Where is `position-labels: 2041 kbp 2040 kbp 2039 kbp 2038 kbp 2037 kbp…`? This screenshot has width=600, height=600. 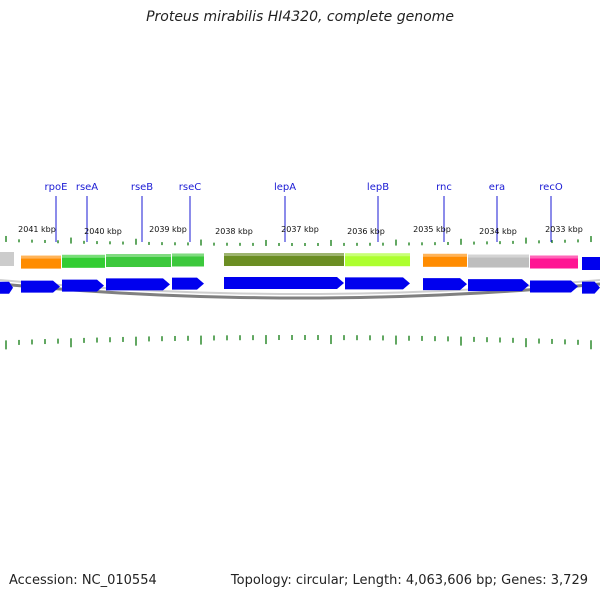
position-labels: 2041 kbp 2040 kbp 2039 kbp 2038 kbp 2037 kbp… is located at coordinates (300, 230).